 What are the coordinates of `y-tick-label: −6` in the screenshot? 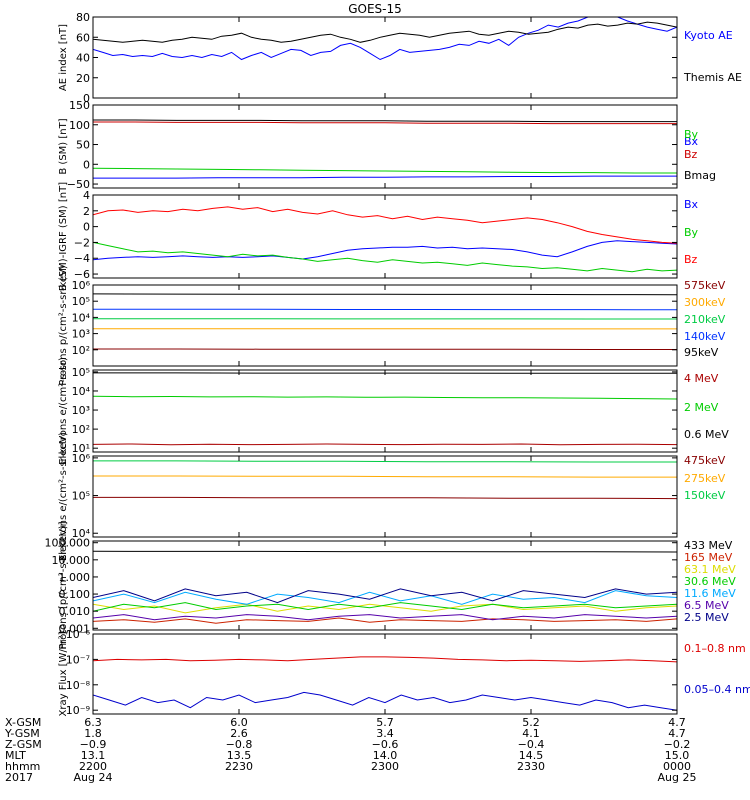 It's located at (82, 274).